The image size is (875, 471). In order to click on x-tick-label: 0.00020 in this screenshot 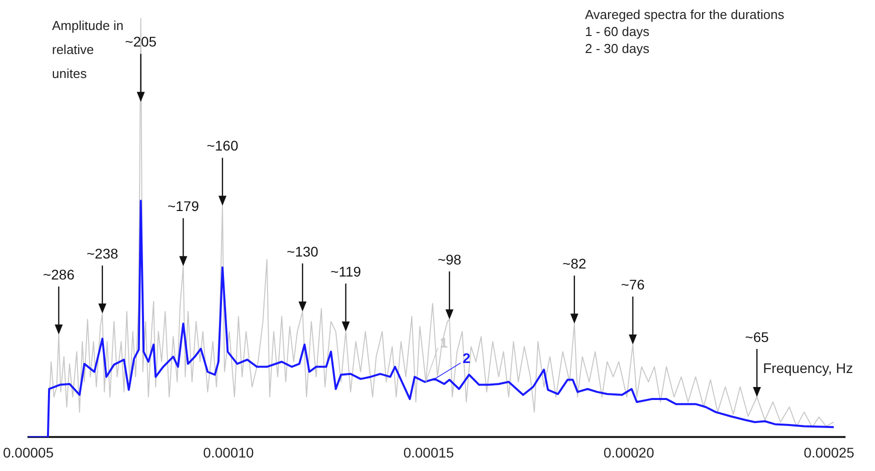, I will do `click(629, 452)`.